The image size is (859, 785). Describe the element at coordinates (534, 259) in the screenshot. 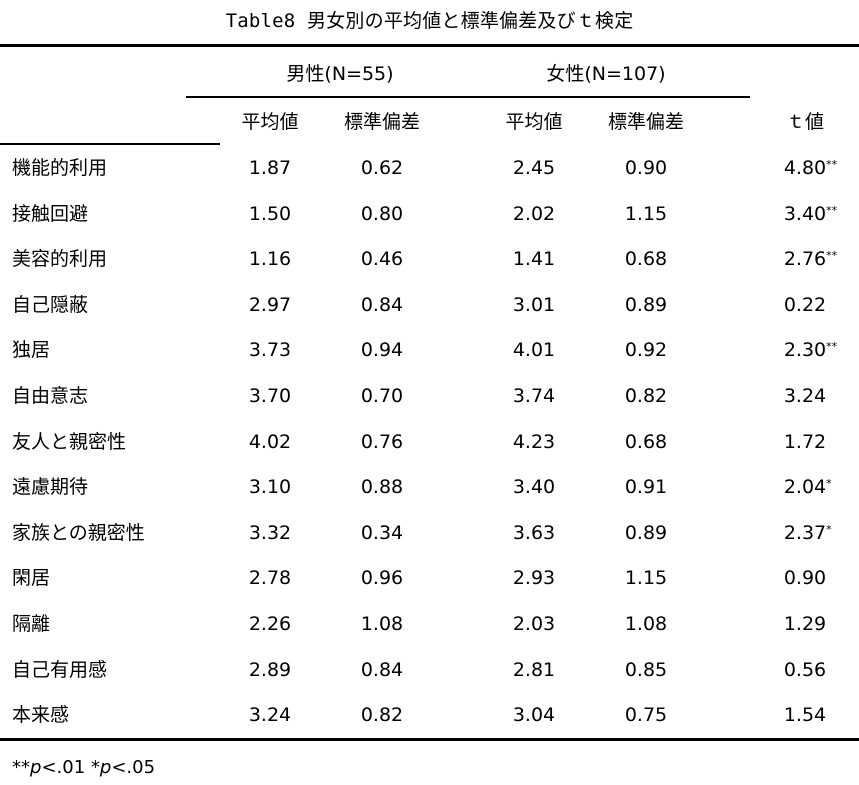

I see `cell-female-mean: 1.41` at that location.